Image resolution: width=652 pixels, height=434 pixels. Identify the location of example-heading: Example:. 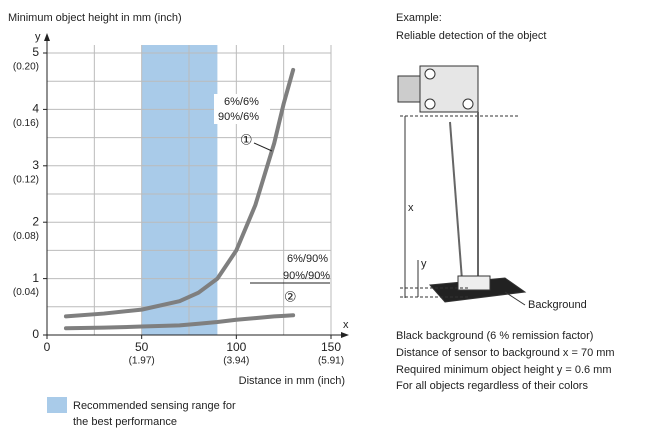
(419, 18).